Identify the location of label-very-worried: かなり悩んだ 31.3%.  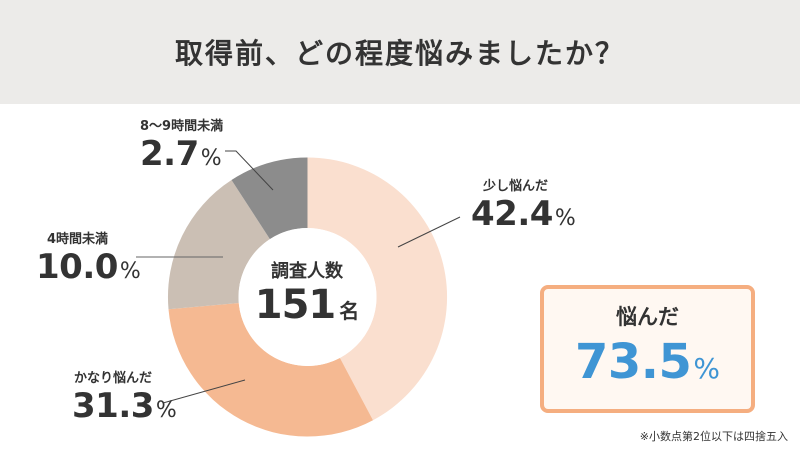
(124, 397).